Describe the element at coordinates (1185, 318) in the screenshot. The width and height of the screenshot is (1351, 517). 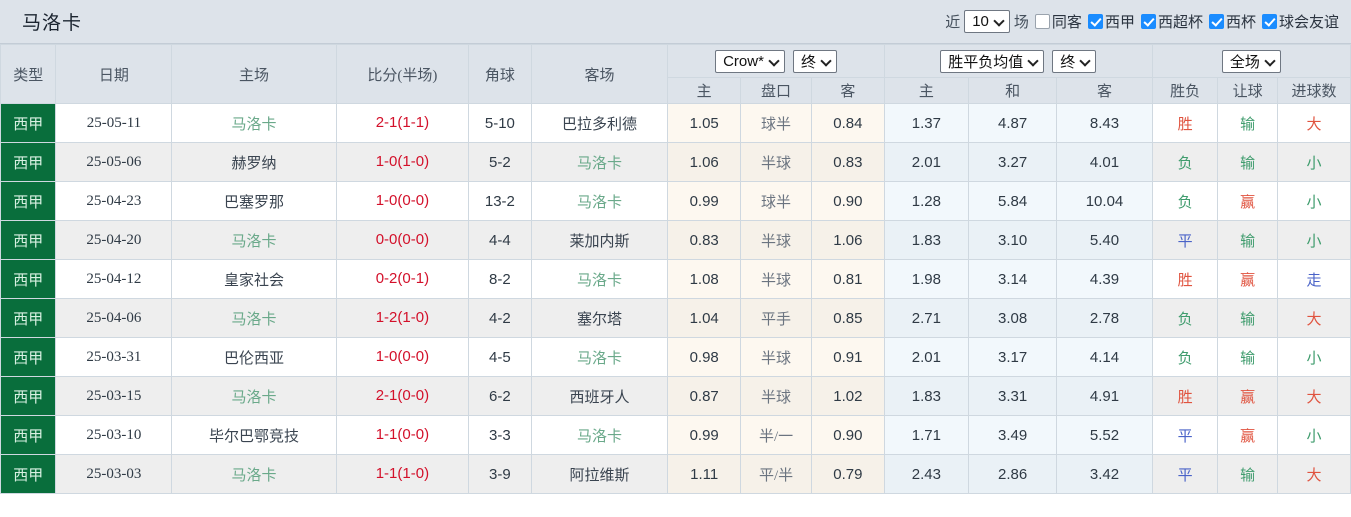
I see `cell-result-wl: 负` at that location.